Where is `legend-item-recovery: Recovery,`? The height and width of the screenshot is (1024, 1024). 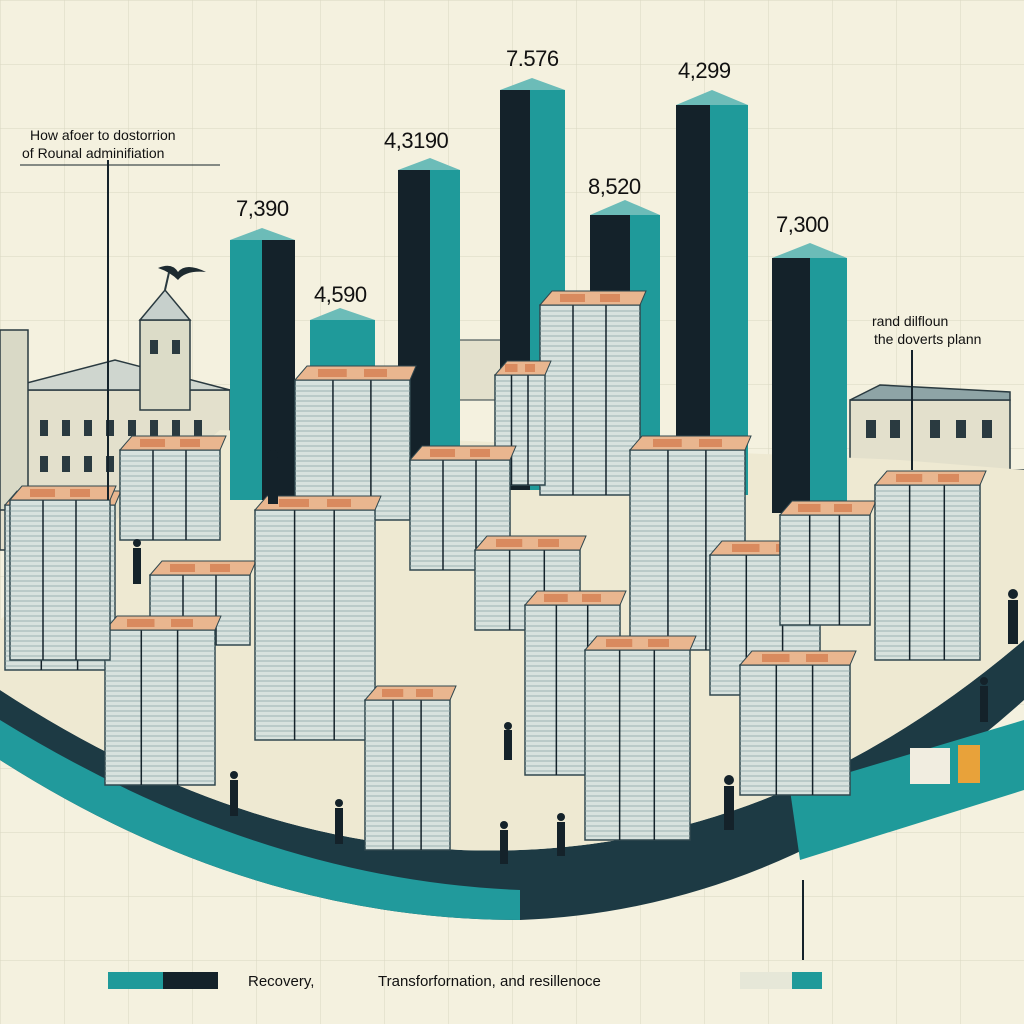 legend-item-recovery: Recovery, is located at coordinates (281, 981).